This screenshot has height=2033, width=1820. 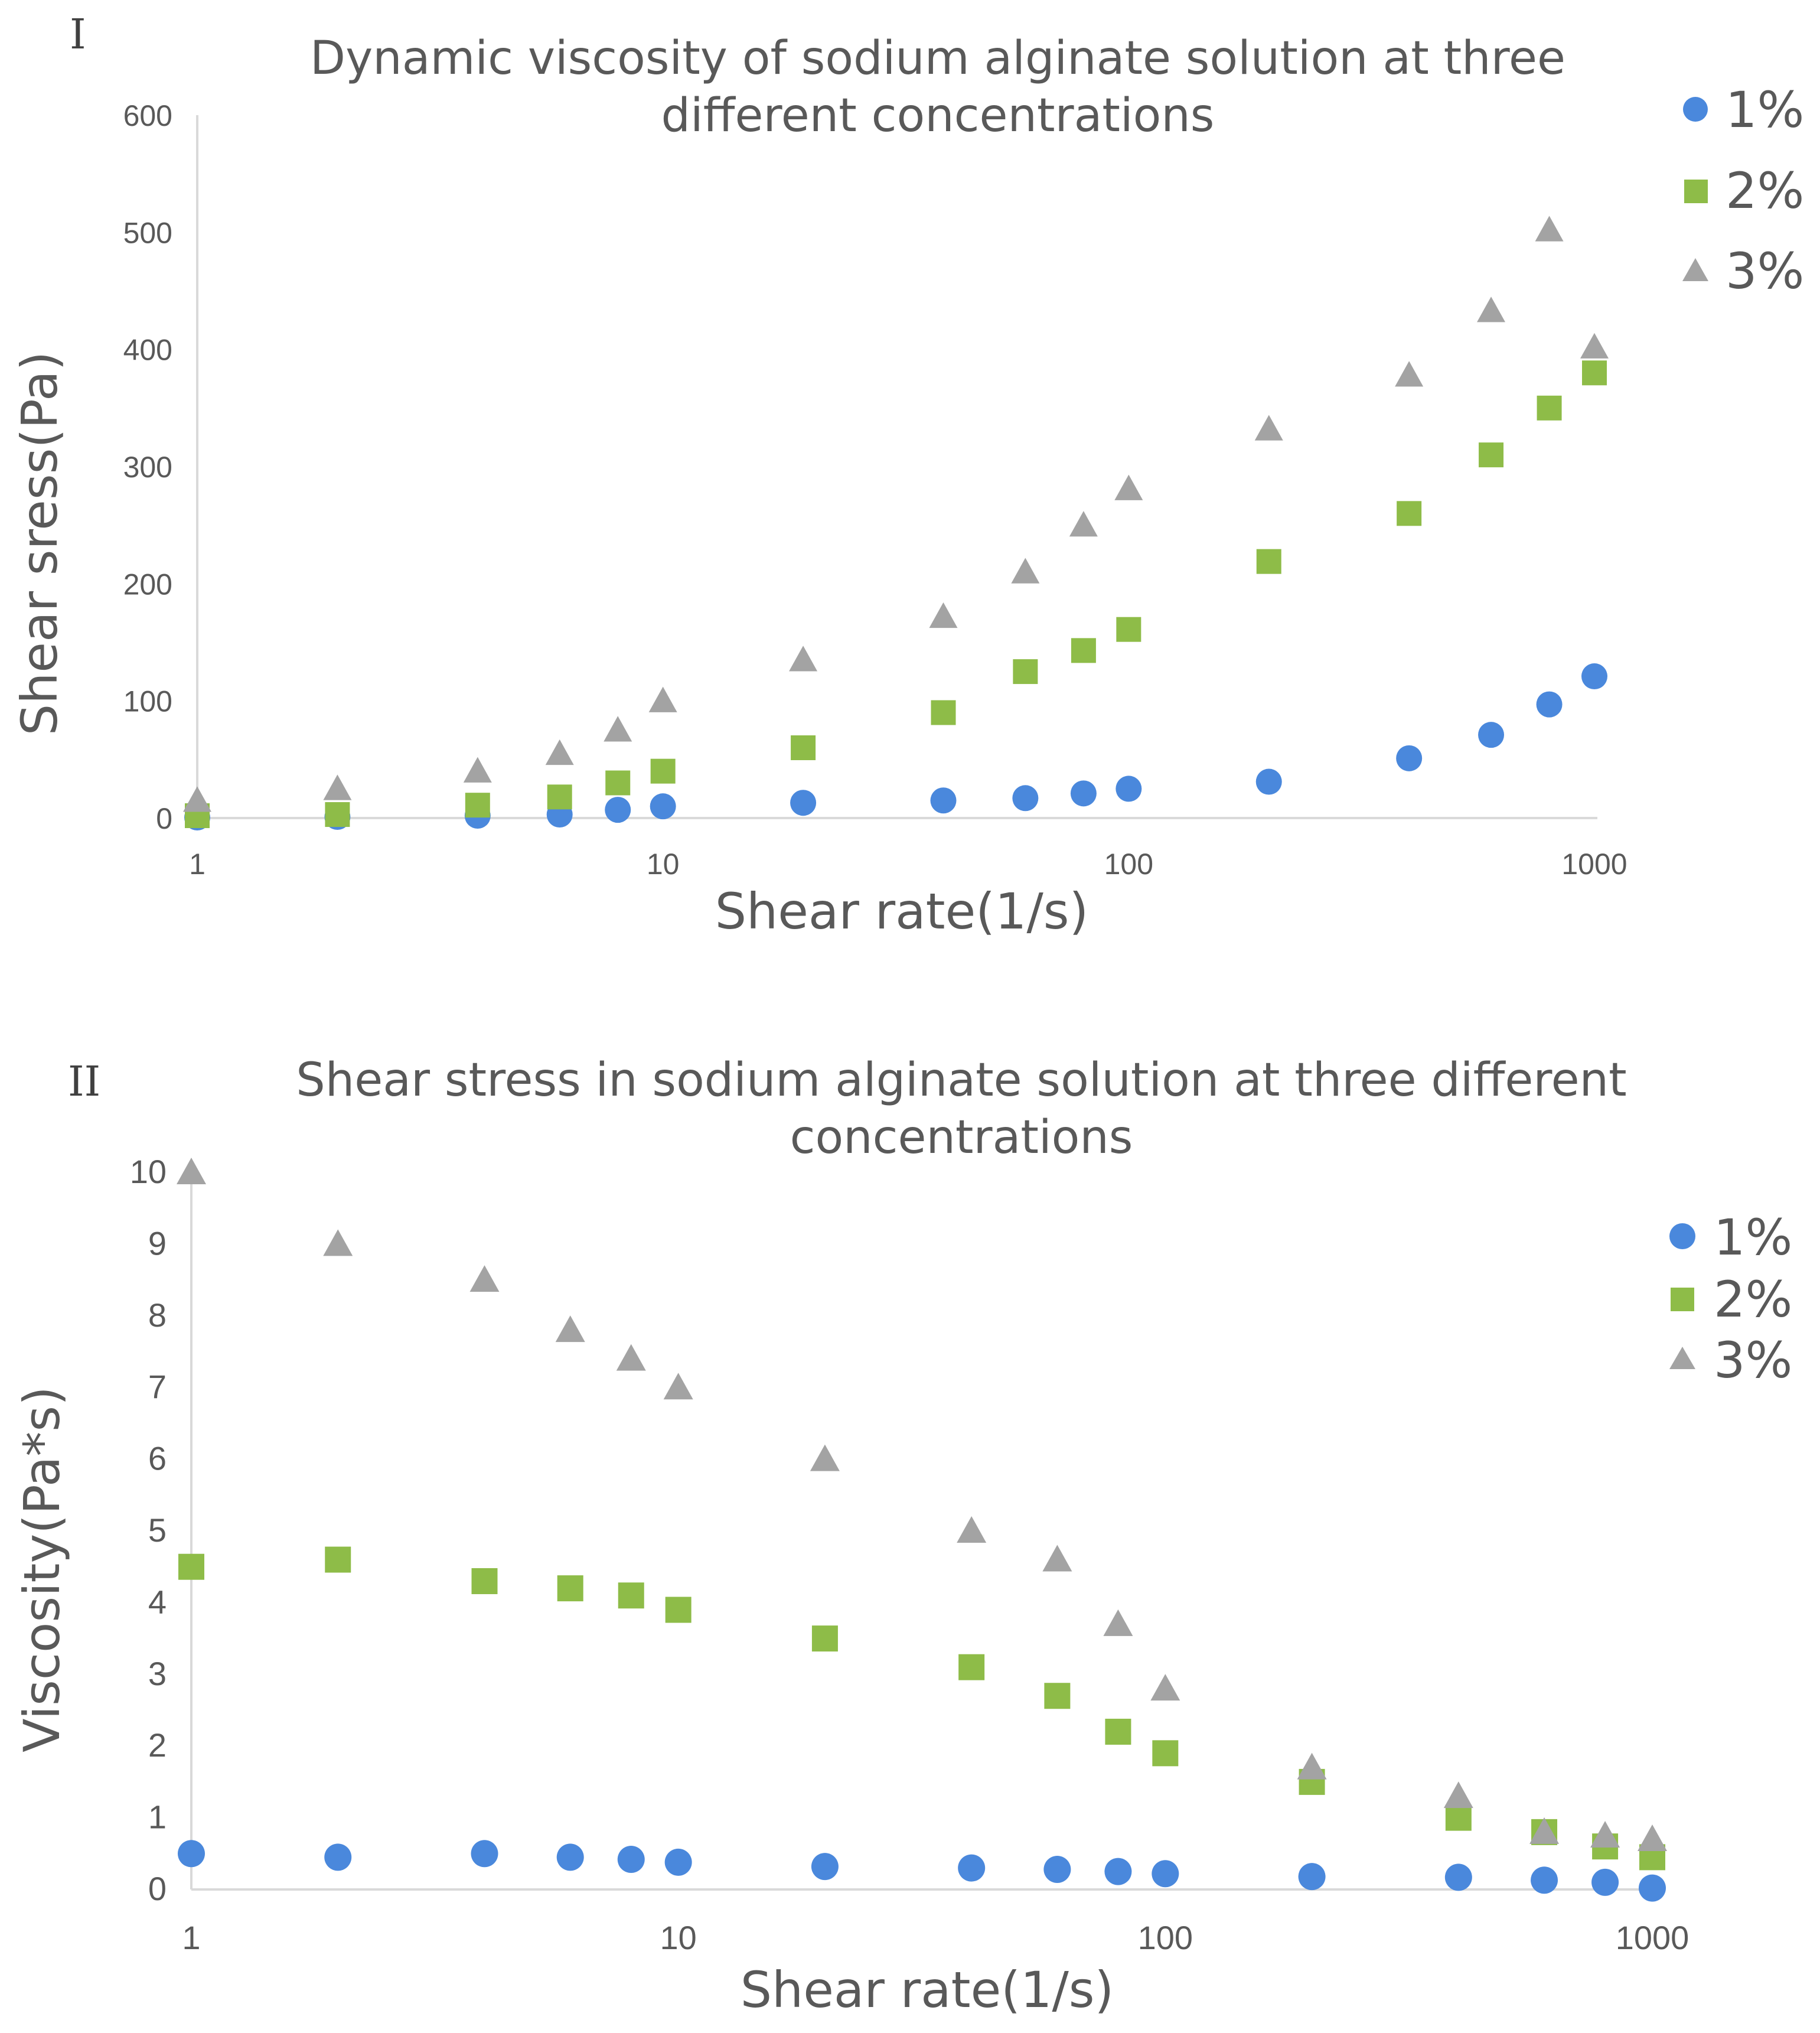 I want to click on chart-i-y-tick-label: 300, so click(x=147, y=467).